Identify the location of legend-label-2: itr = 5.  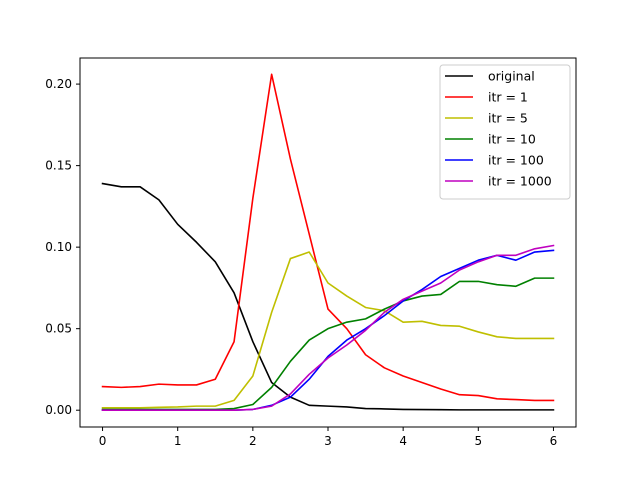
(508, 118).